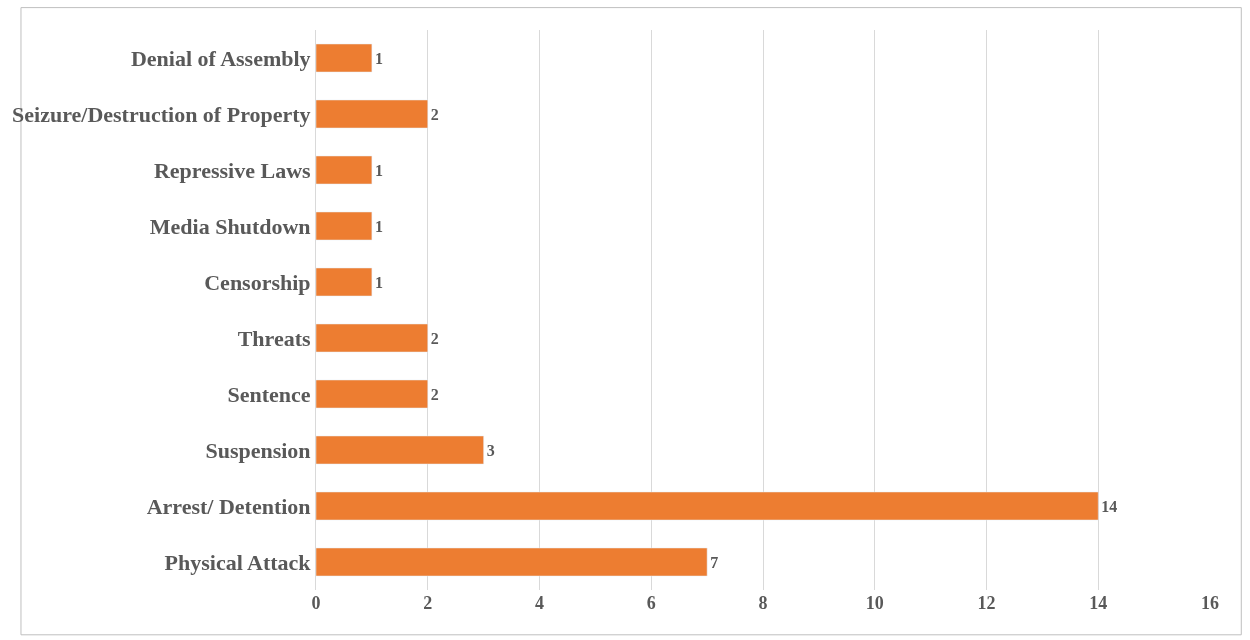 This screenshot has height=640, width=1250. What do you see at coordinates (1098, 603) in the screenshot?
I see `x-tick-label: 14` at bounding box center [1098, 603].